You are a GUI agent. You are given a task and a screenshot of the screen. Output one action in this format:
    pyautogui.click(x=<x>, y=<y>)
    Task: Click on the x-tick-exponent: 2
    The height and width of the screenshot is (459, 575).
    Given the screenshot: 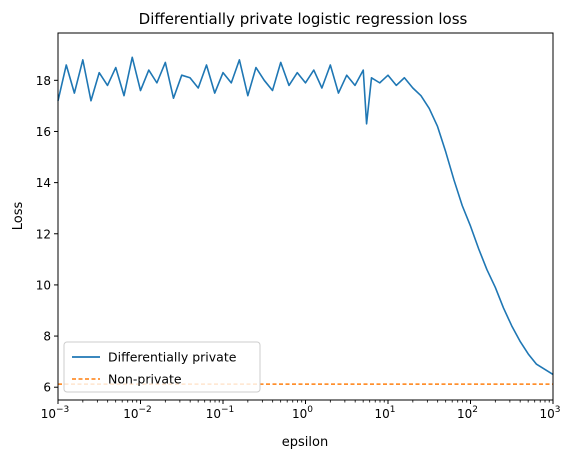 What is the action you would take?
    pyautogui.click(x=475, y=410)
    